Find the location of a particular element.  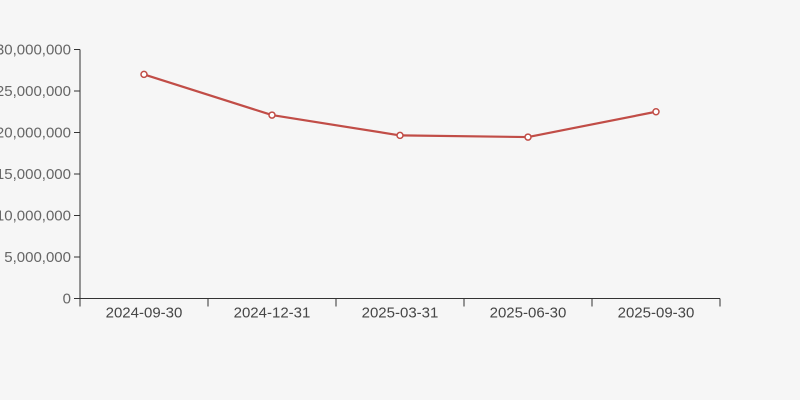

x-axis-label: 2025-06-30 is located at coordinates (528, 313).